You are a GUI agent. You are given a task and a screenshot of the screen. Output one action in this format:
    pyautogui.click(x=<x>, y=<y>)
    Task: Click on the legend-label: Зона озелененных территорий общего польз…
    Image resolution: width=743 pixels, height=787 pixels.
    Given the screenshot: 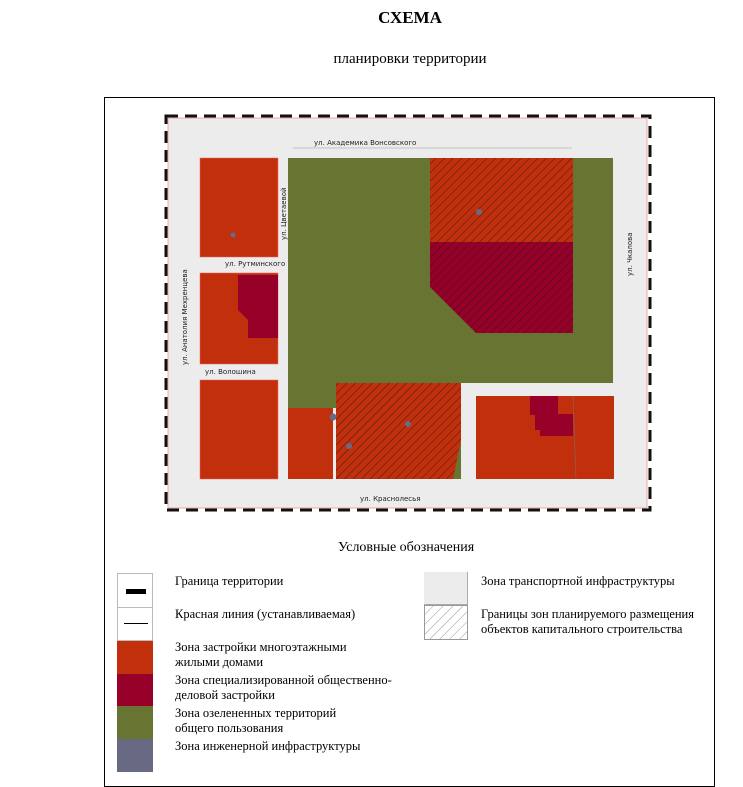 What is the action you would take?
    pyautogui.click(x=256, y=720)
    